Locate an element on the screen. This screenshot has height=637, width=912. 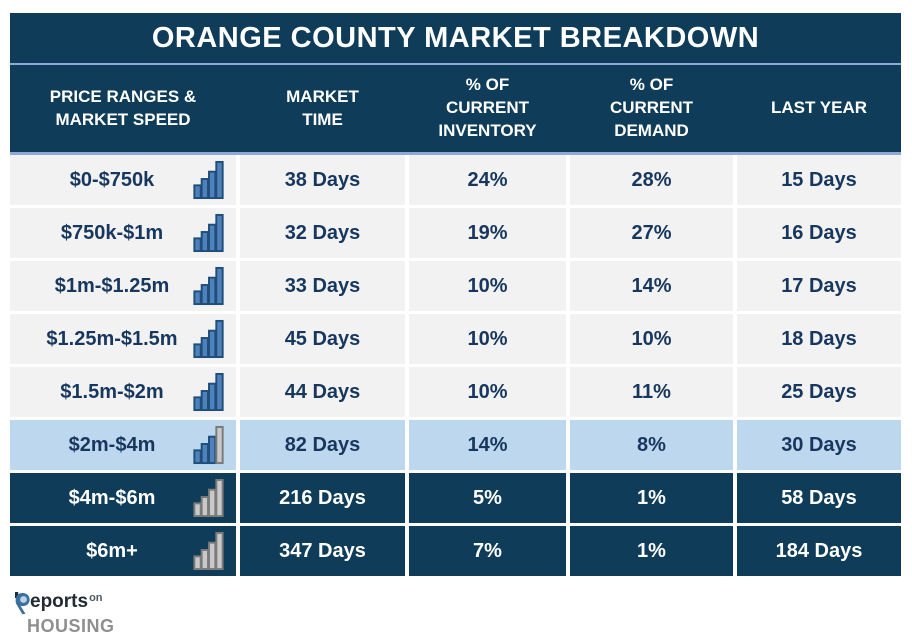
demand-cell: 10% is located at coordinates (651, 339).